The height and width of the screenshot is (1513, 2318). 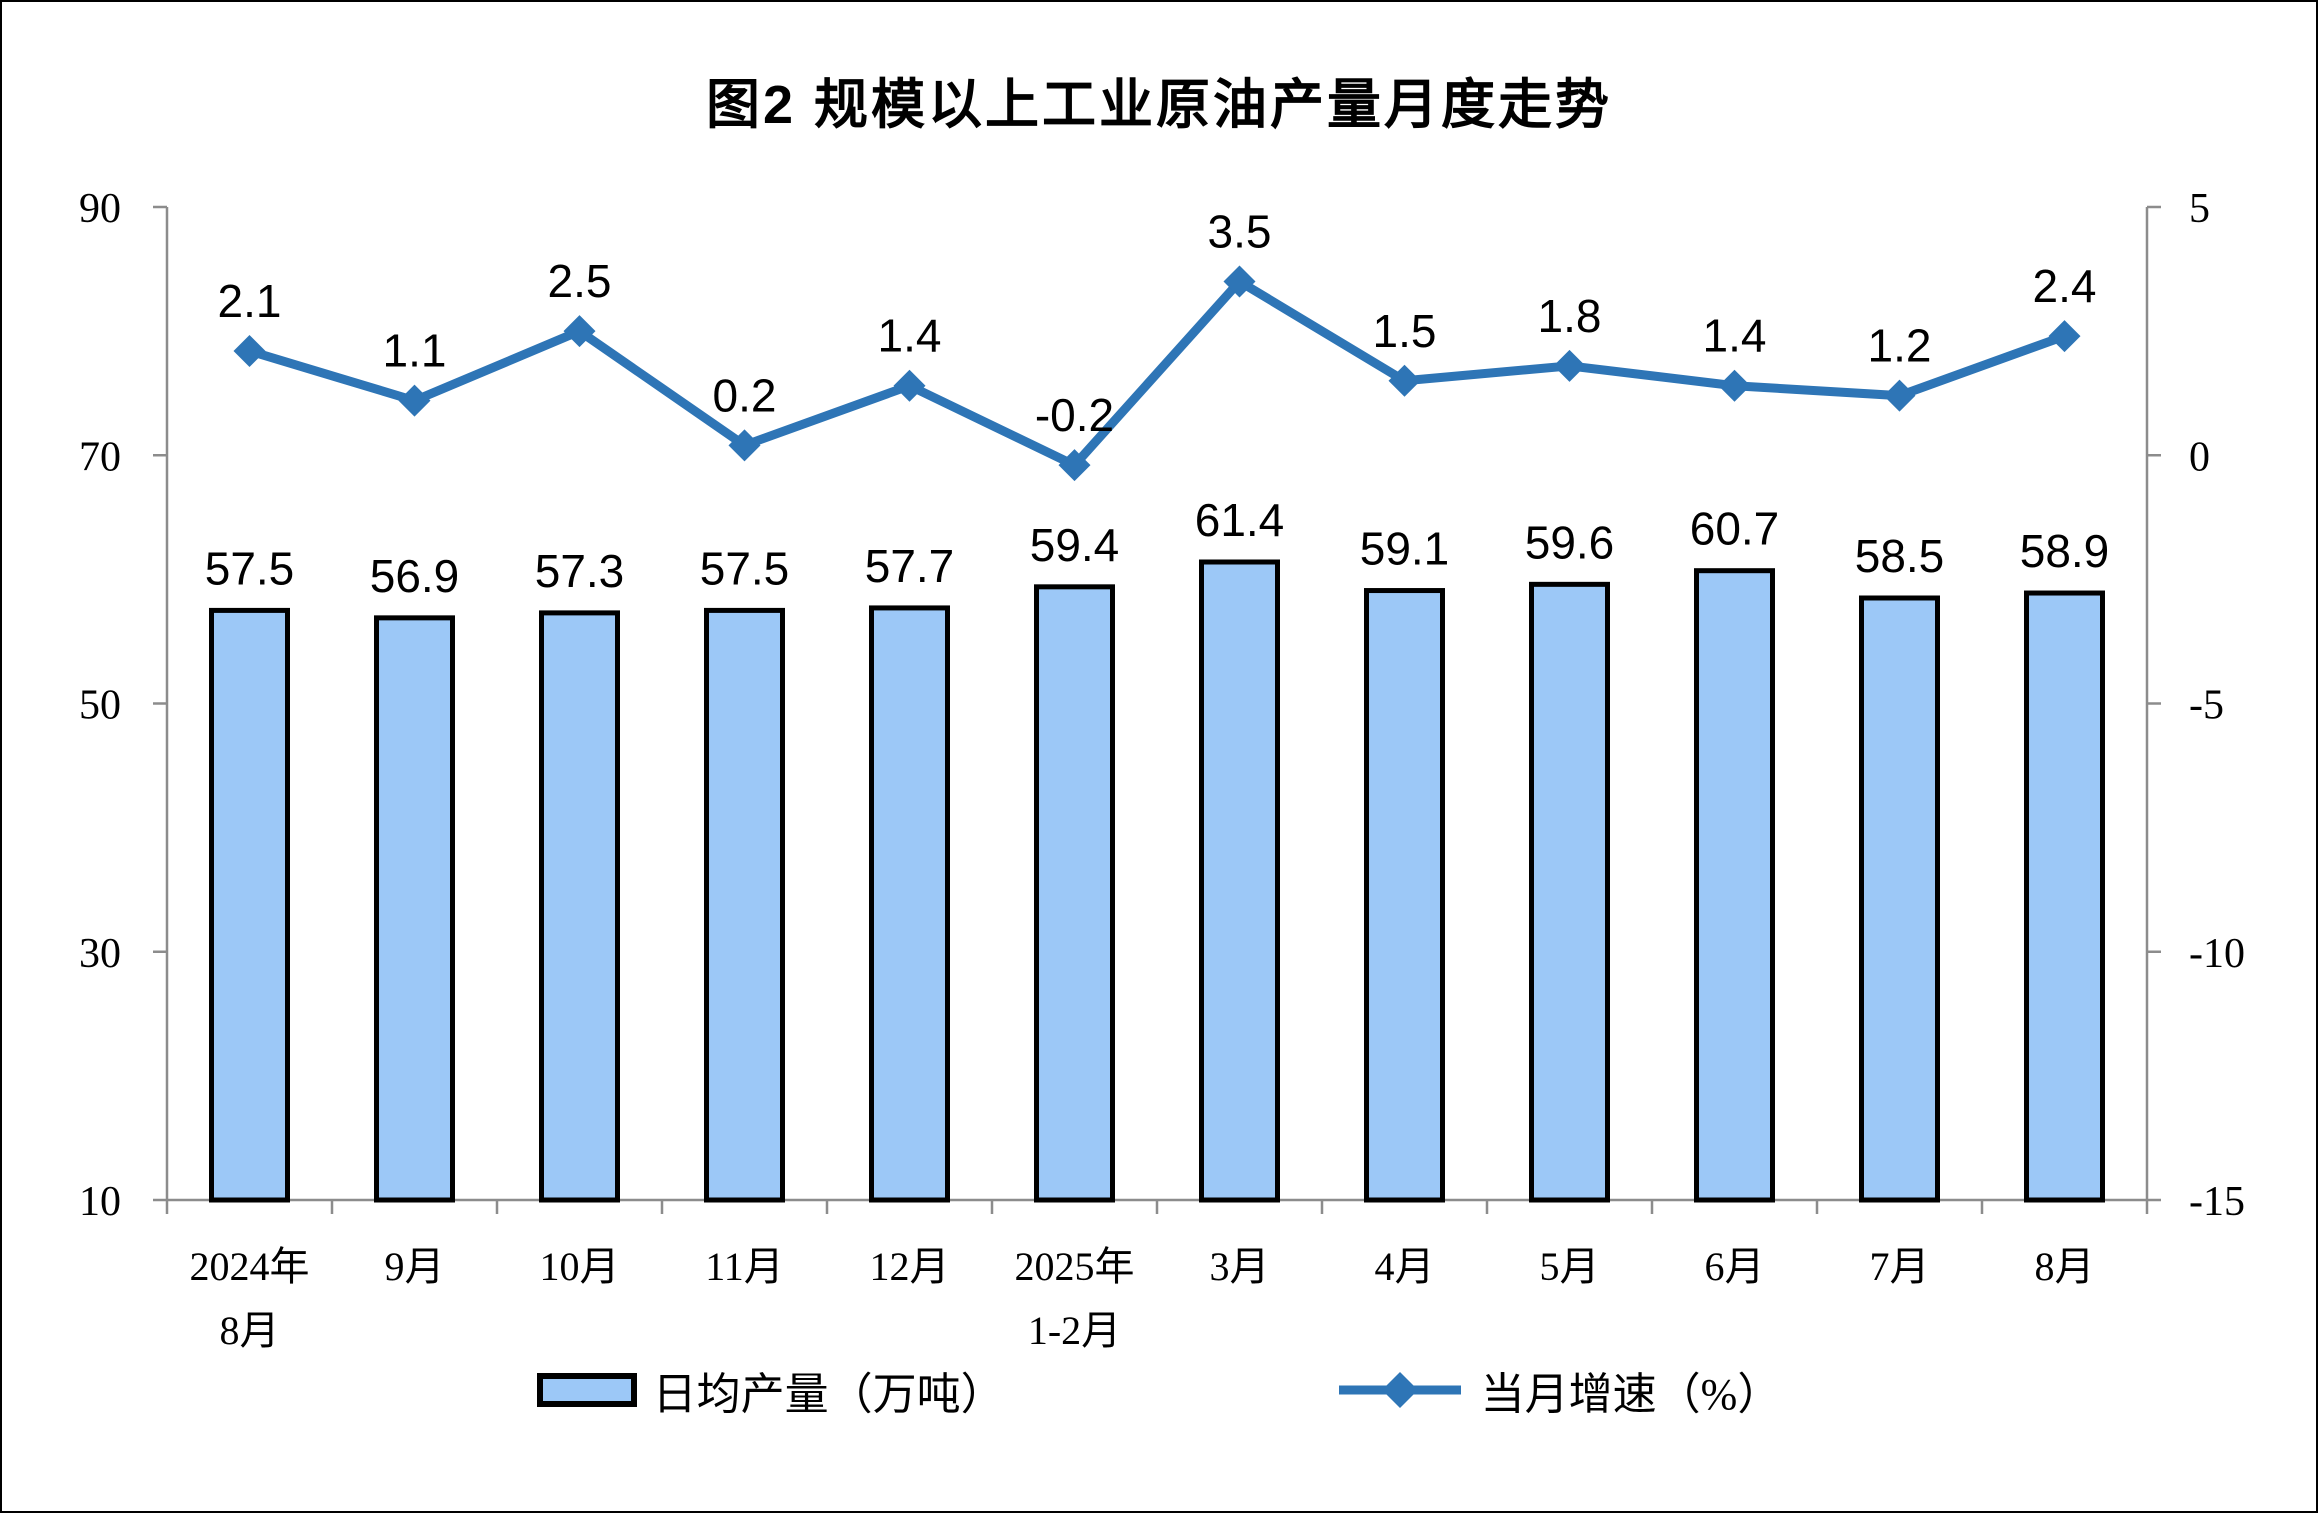 I want to click on x-axis-label: 6月, so click(x=1735, y=1266).